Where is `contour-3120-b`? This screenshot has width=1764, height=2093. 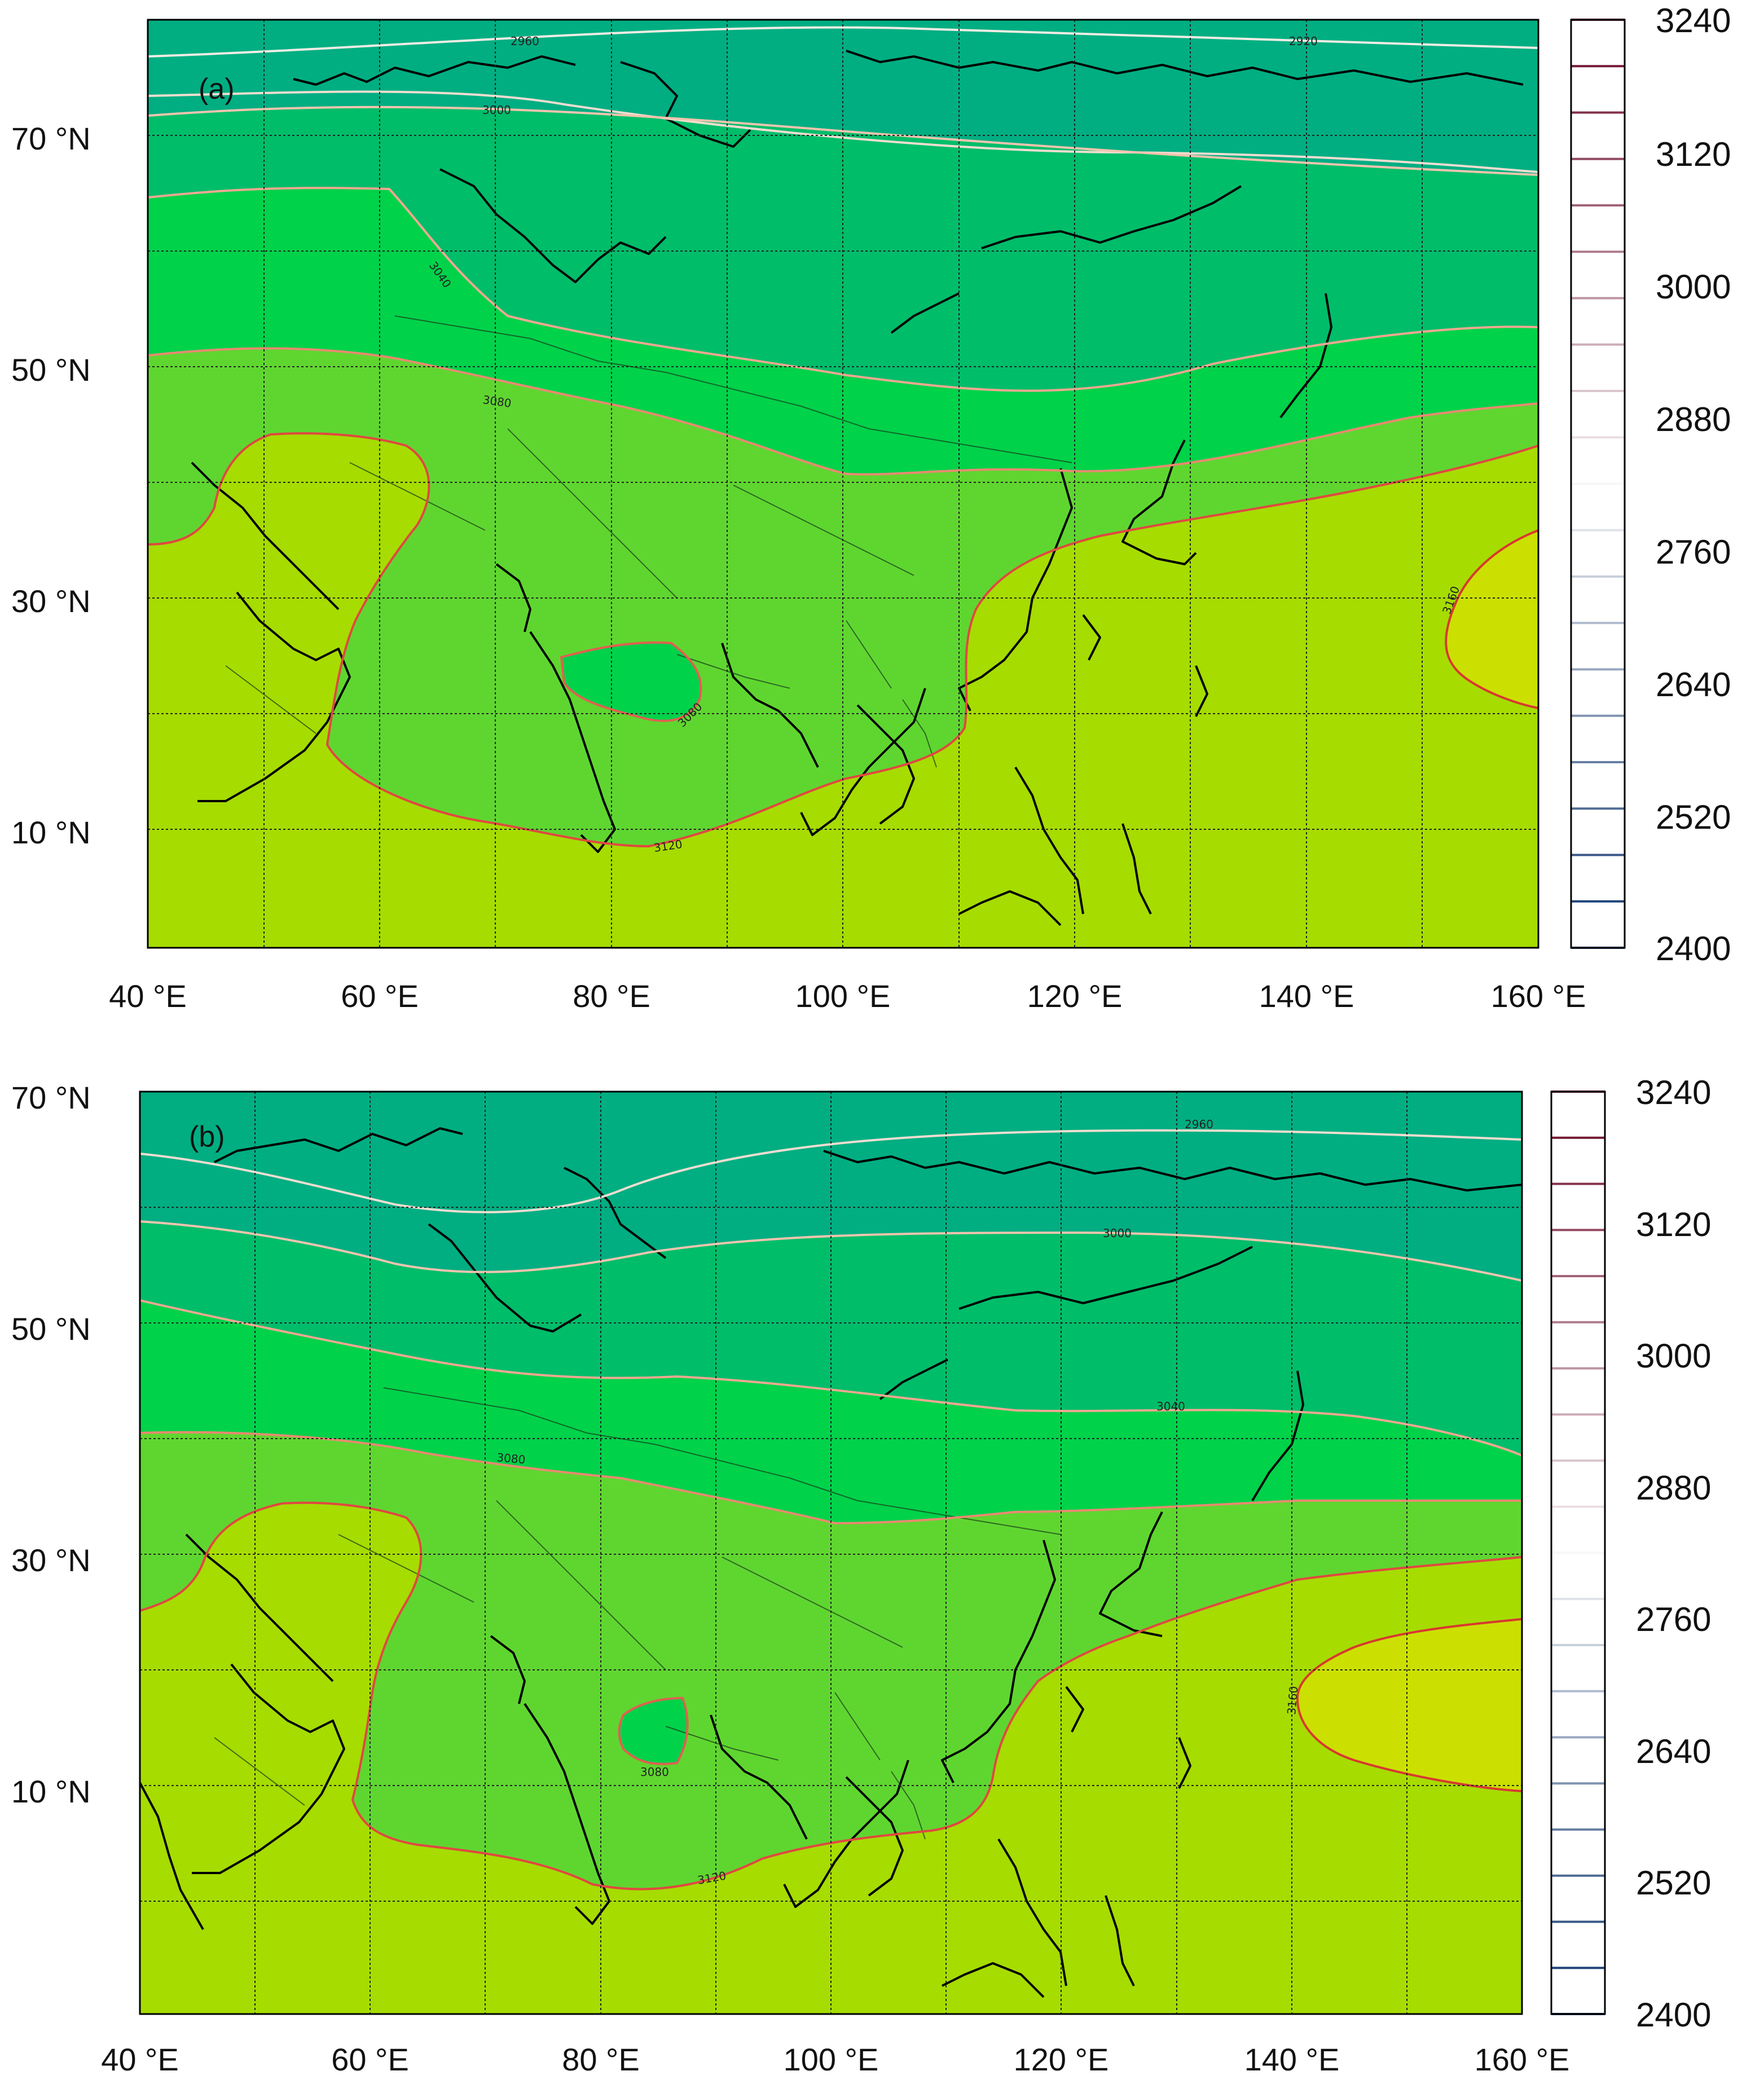 contour-3120-b is located at coordinates (831, 1695).